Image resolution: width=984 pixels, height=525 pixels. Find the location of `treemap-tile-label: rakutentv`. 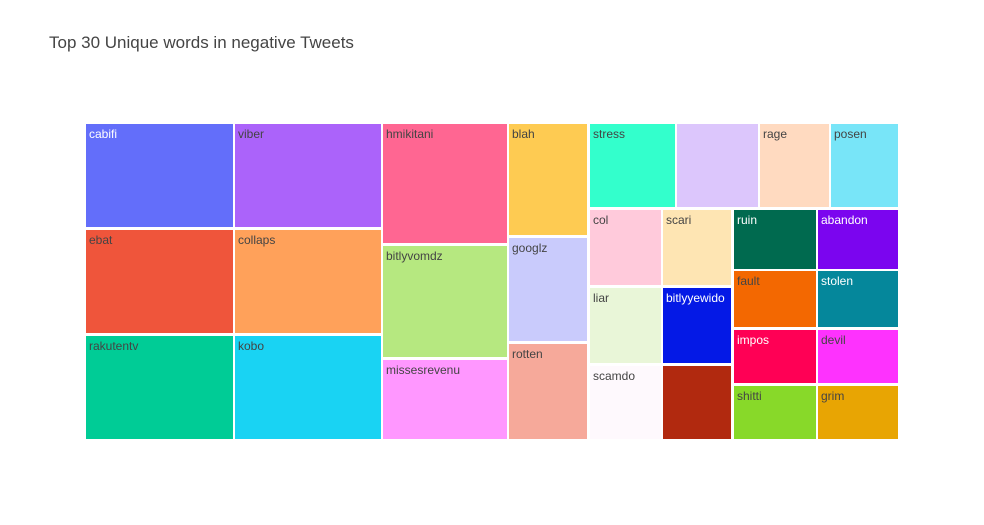

treemap-tile-label: rakutentv is located at coordinates (114, 346).